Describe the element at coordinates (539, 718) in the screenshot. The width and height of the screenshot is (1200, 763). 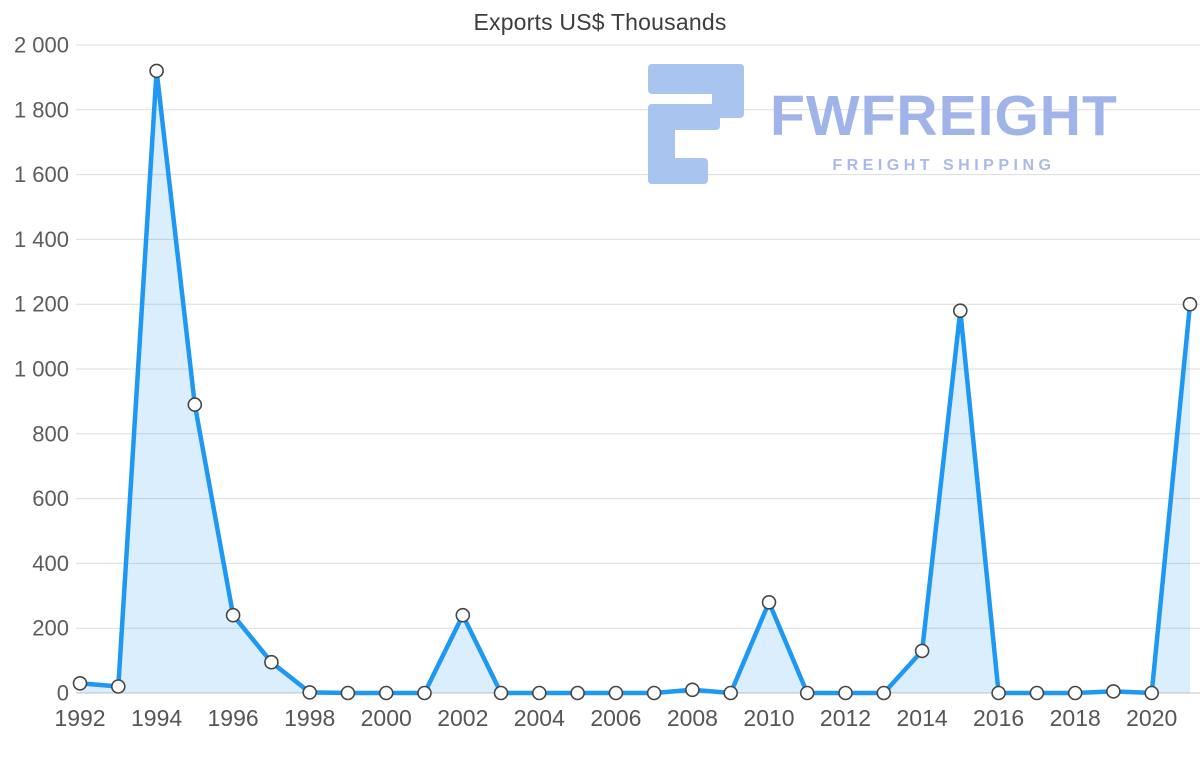
I see `x-axis-label: 2004` at that location.